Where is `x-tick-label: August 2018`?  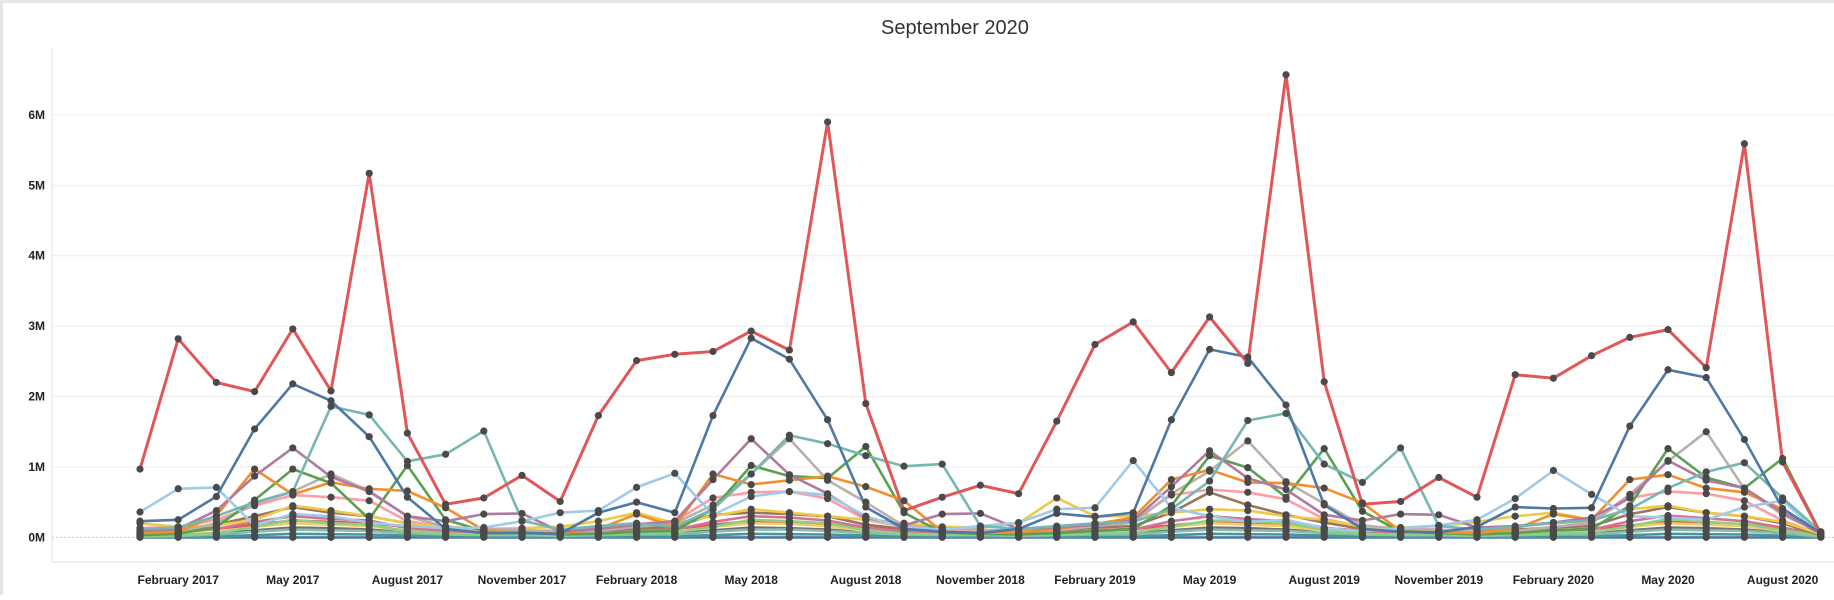
x-tick-label: August 2018 is located at coordinates (866, 580).